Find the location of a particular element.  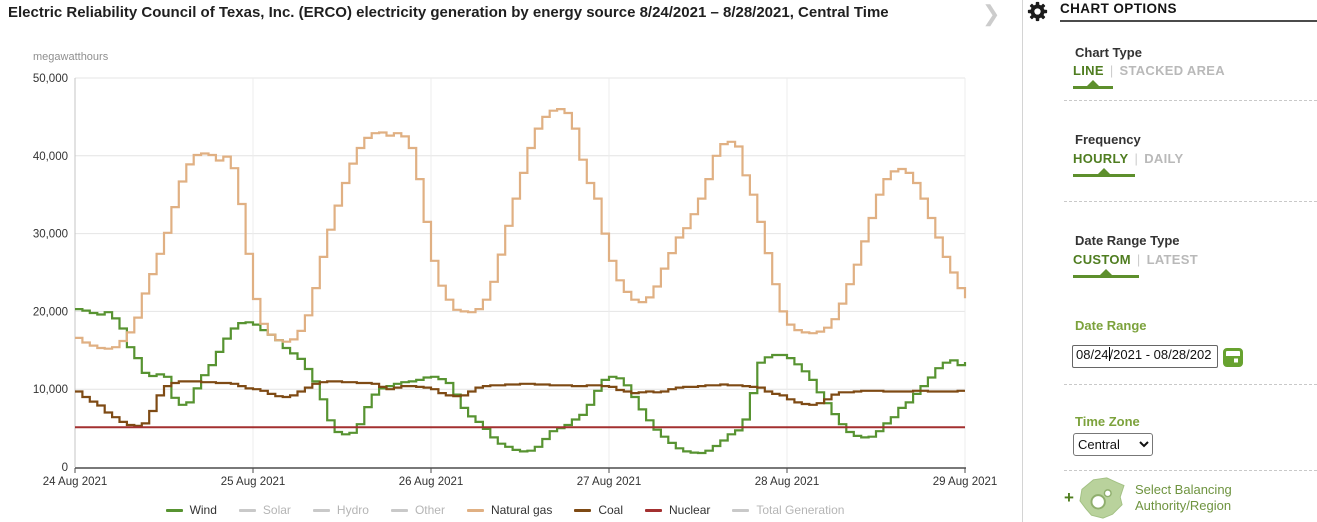

legend-label: Natural gas is located at coordinates (521, 510).